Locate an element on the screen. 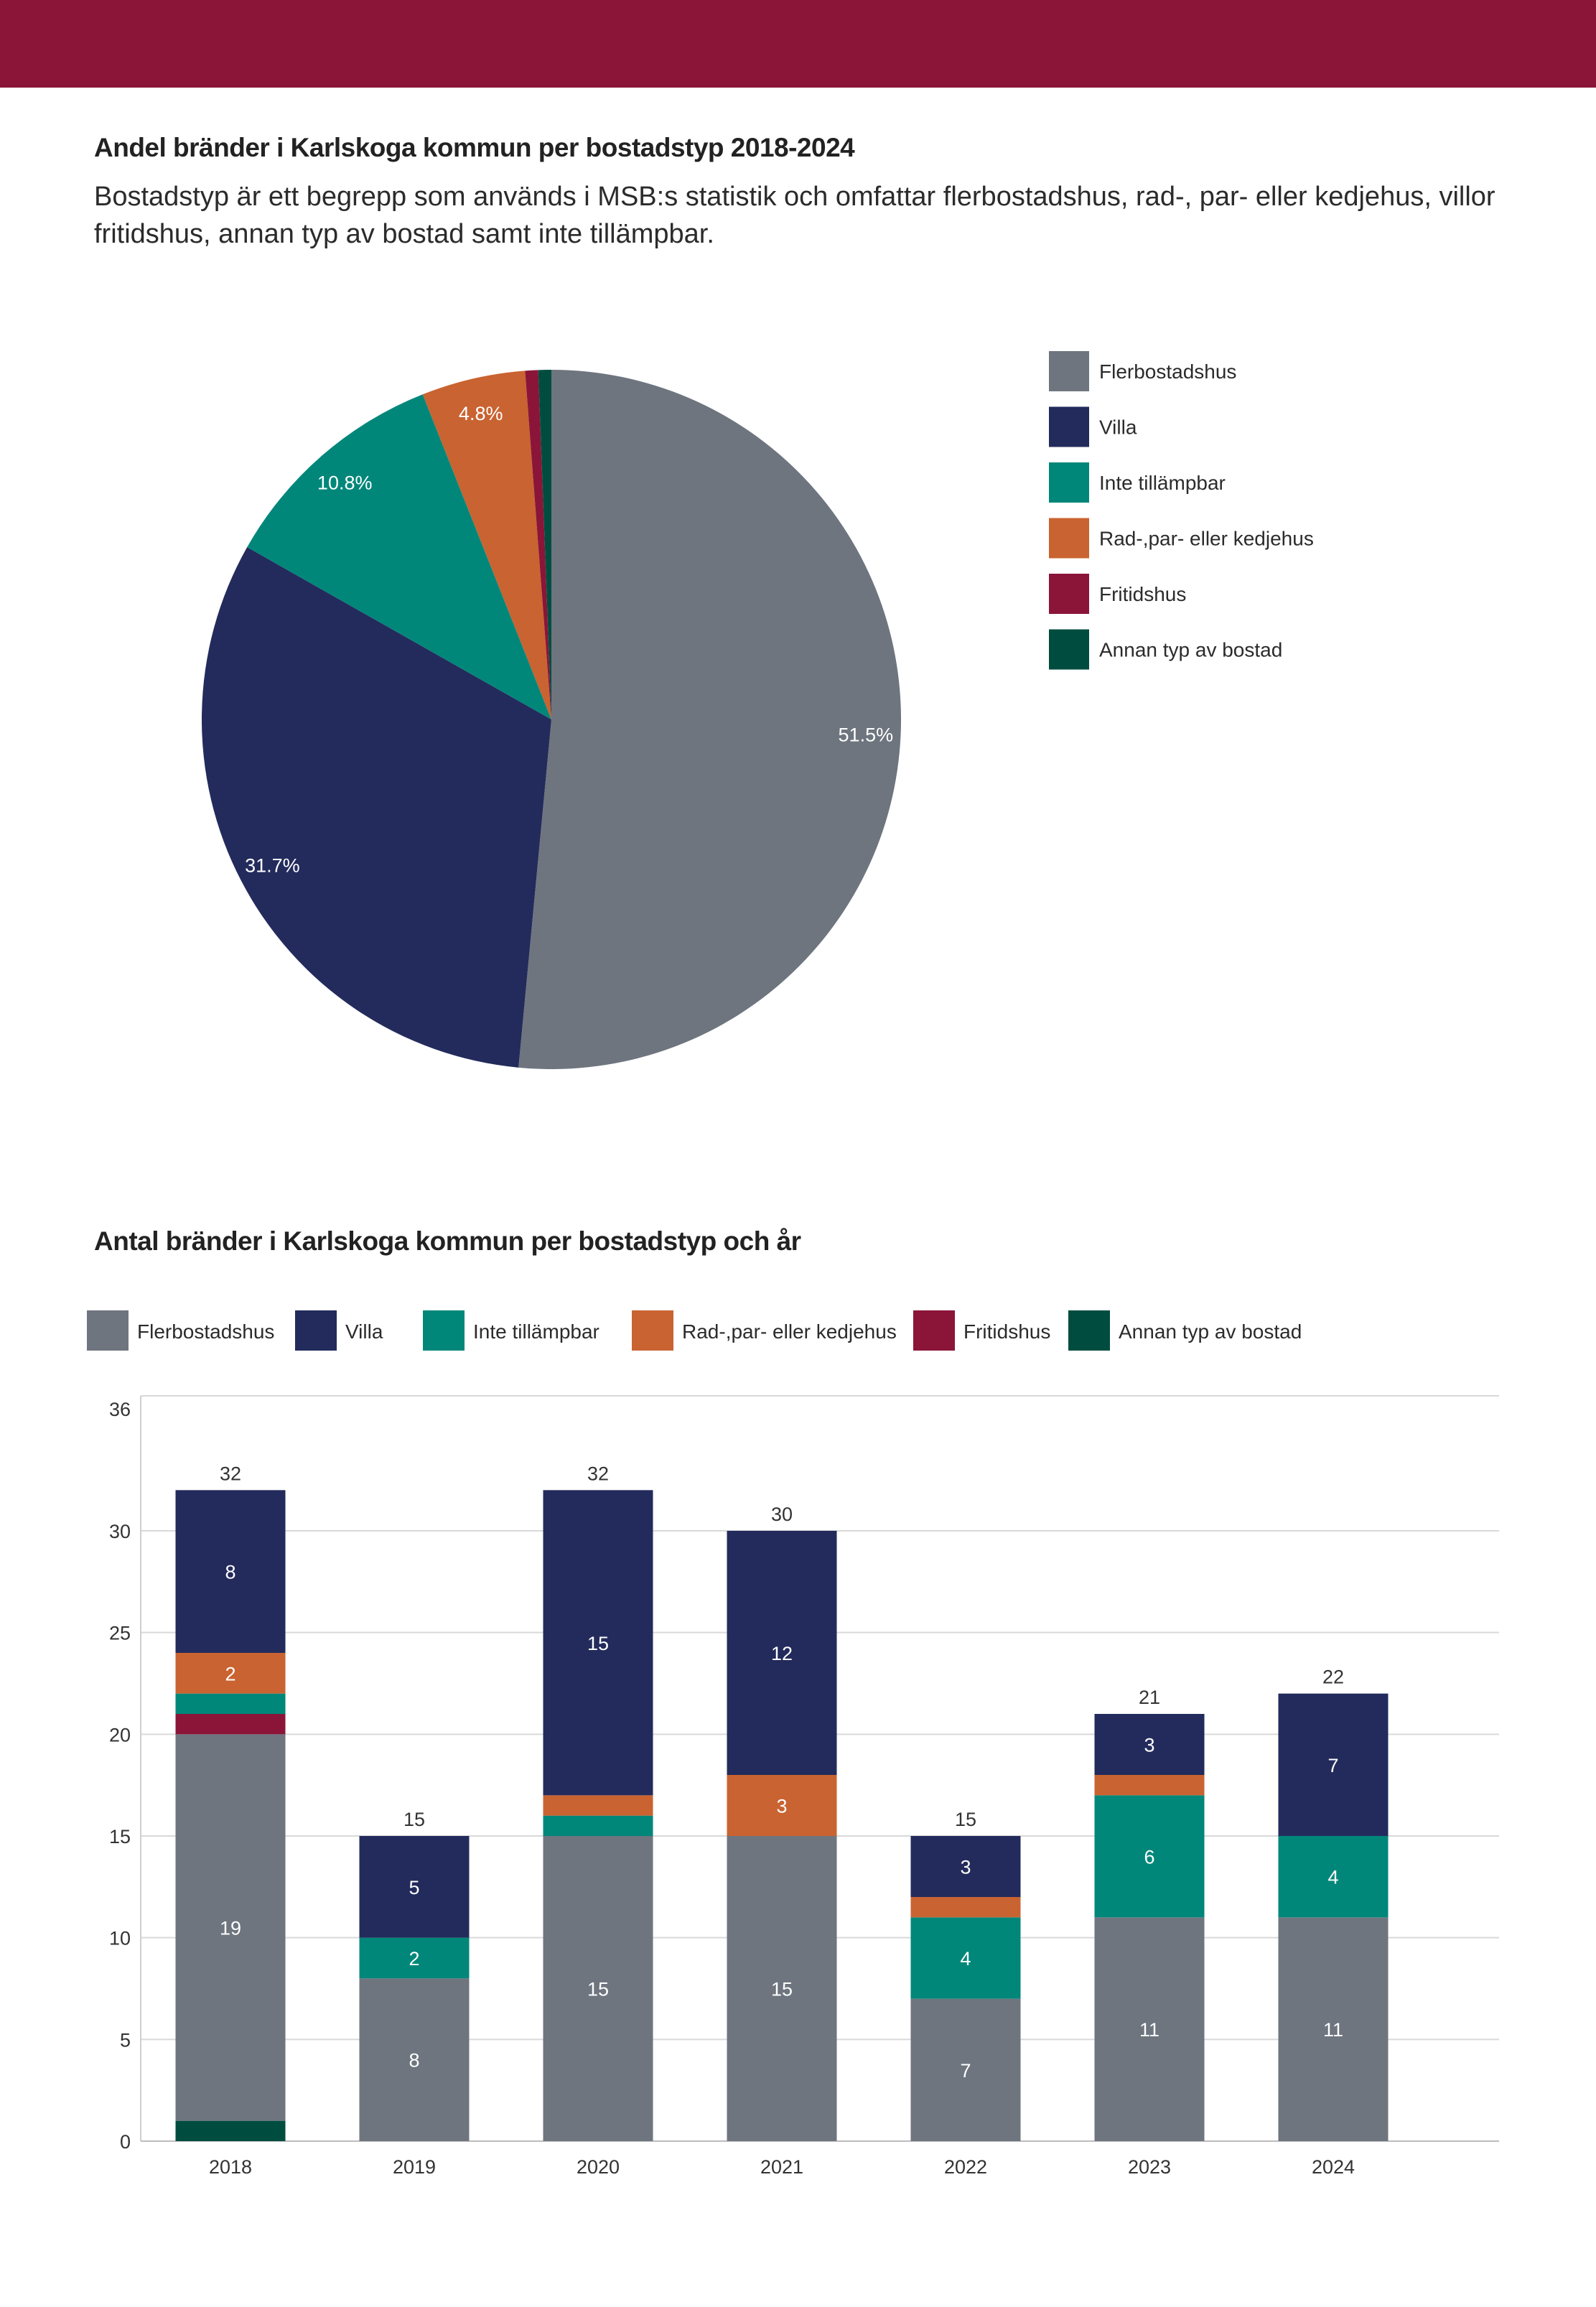 This screenshot has height=2307, width=1596. x-tick-label: 2022 is located at coordinates (965, 2167).